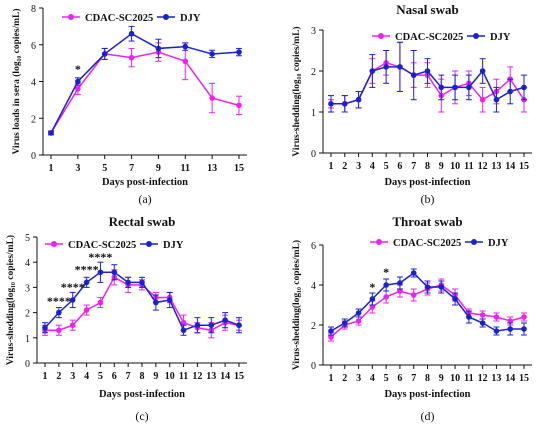  I want to click on x-tick-label: 15, so click(524, 378).